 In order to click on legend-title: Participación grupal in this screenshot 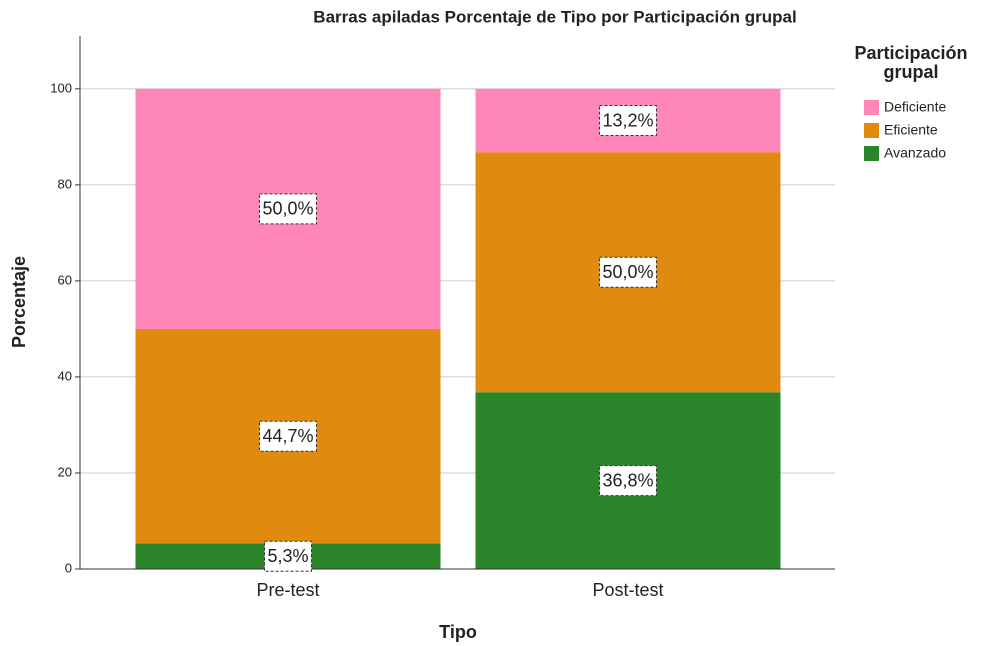, I will do `click(911, 62)`.